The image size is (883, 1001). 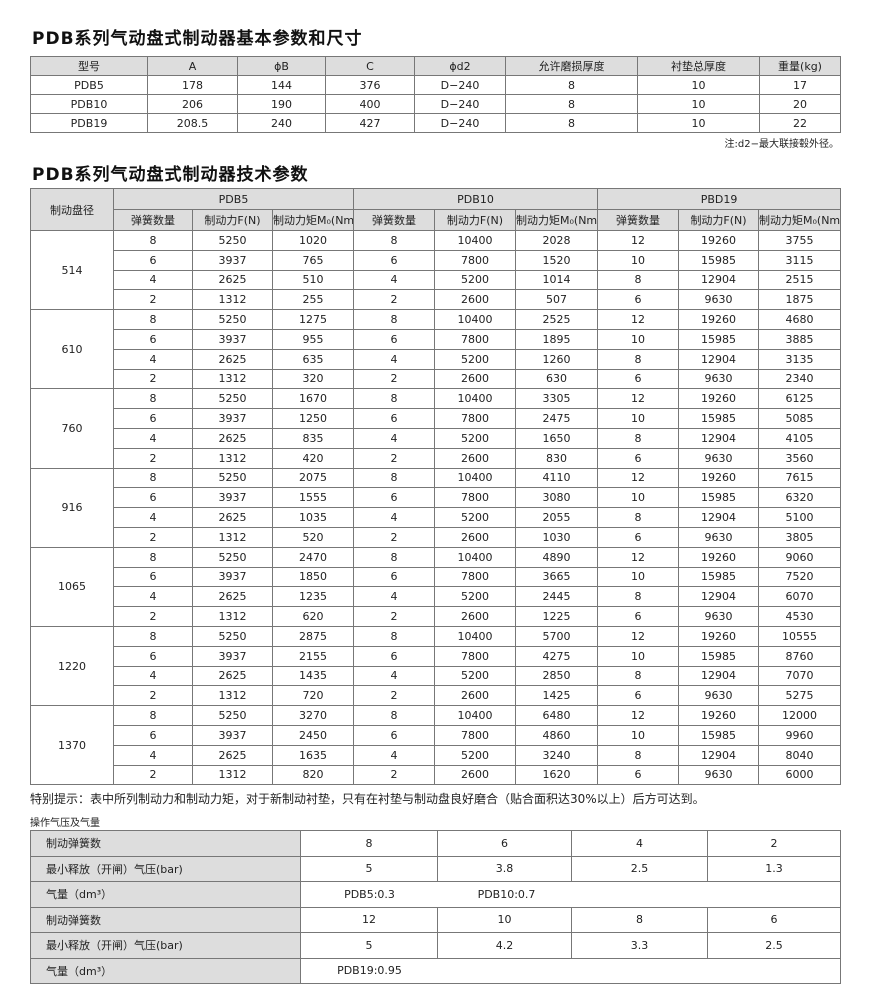 What do you see at coordinates (719, 597) in the screenshot?
I see `table-cell: 12904` at bounding box center [719, 597].